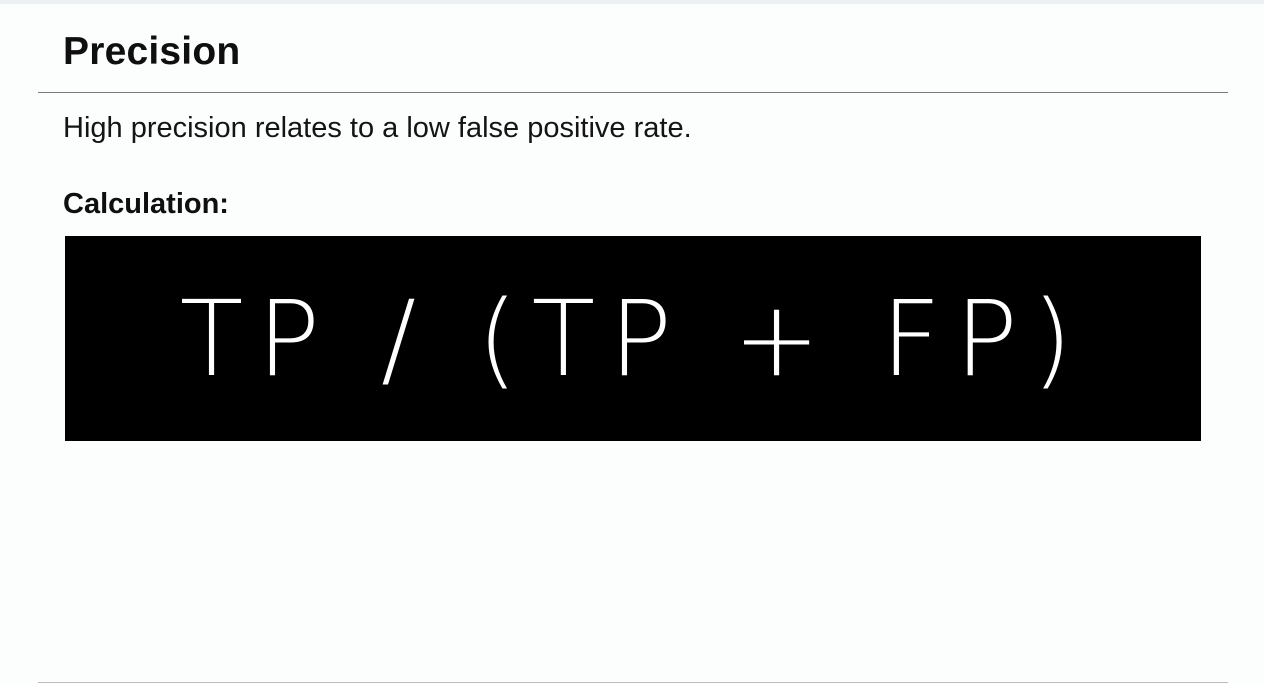 This screenshot has height=684, width=1264. Describe the element at coordinates (146, 204) in the screenshot. I see `calculation-label: Calculation:` at that location.